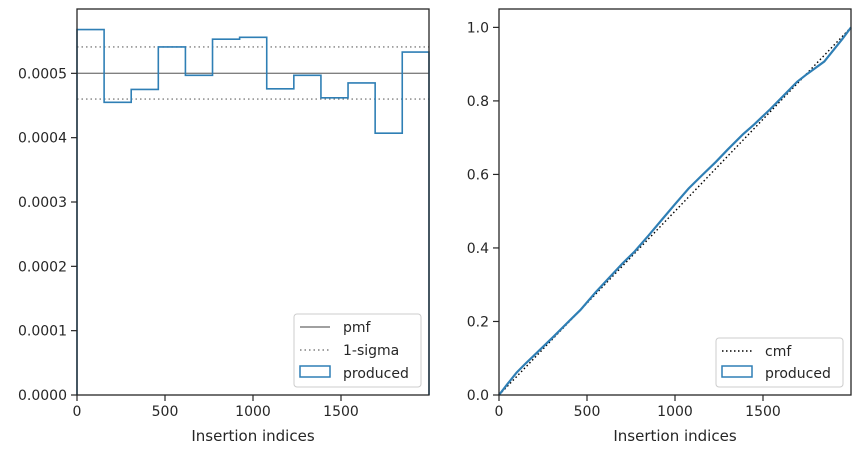 Image resolution: width=861 pixels, height=453 pixels. Describe the element at coordinates (478, 28) in the screenshot. I see `right-y-tick-label: 1.0` at that location.